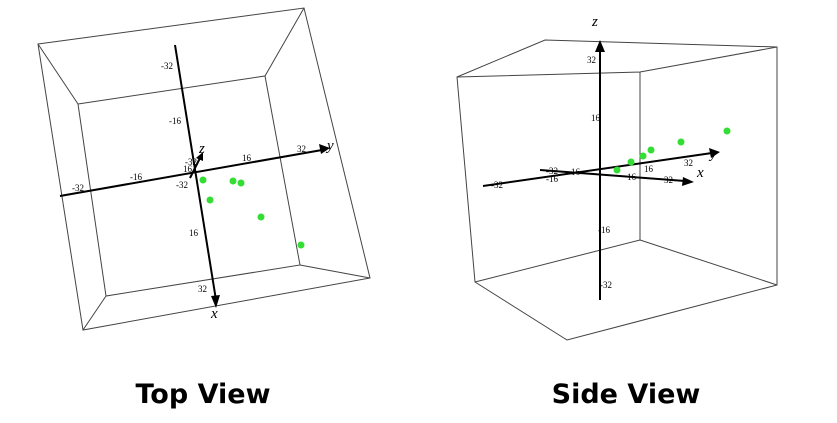 This screenshot has height=423, width=837. What do you see at coordinates (202, 394) in the screenshot?
I see `caption: Top View` at bounding box center [202, 394].